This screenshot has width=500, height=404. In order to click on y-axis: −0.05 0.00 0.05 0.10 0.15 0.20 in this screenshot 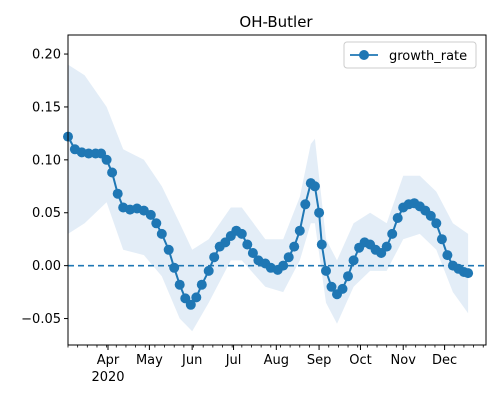, I will do `click(44, 187)`.